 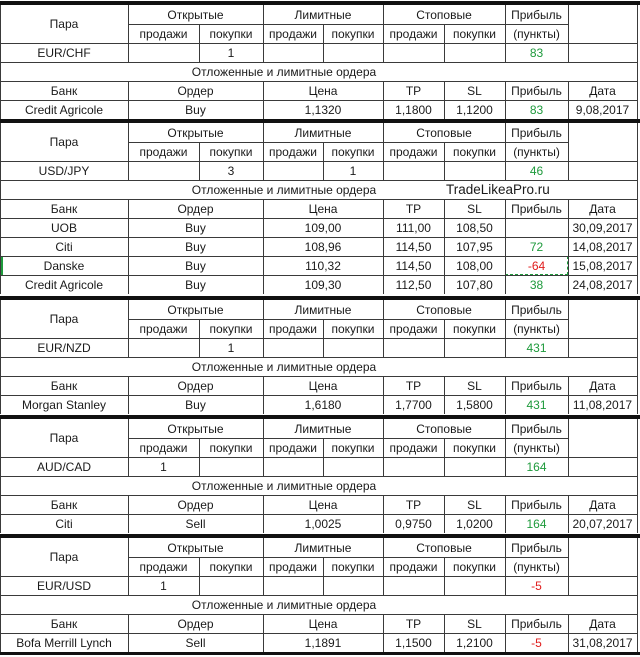 I want to click on order-date: 24,08,2017, so click(x=602, y=284).